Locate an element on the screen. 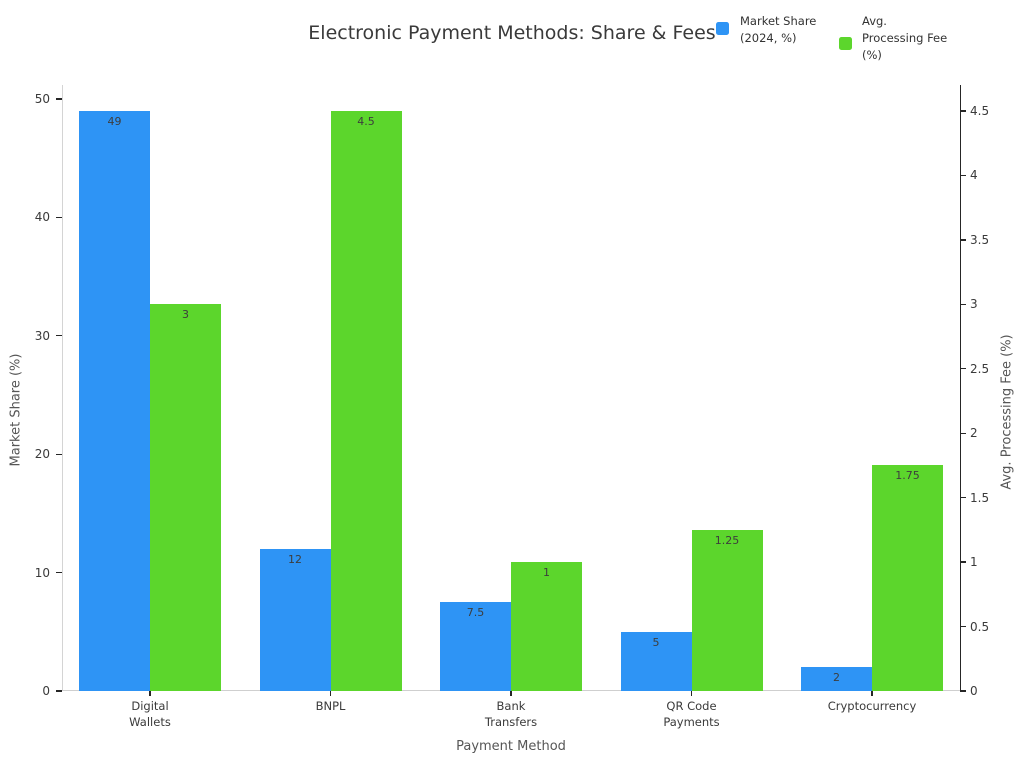 This screenshot has height=768, width=1024. right-axis-title: Avg. Processing Fee (%) is located at coordinates (1007, 412).